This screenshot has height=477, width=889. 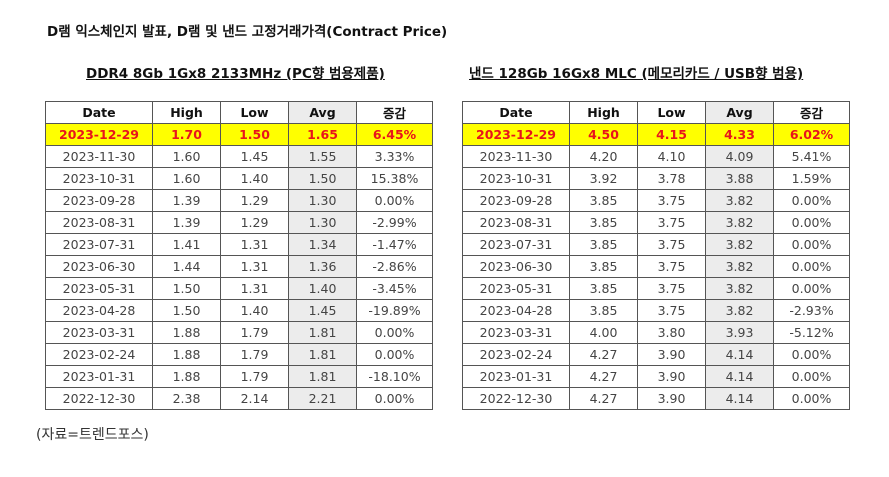 What do you see at coordinates (186, 398) in the screenshot?
I see `cell-high: 2.38` at bounding box center [186, 398].